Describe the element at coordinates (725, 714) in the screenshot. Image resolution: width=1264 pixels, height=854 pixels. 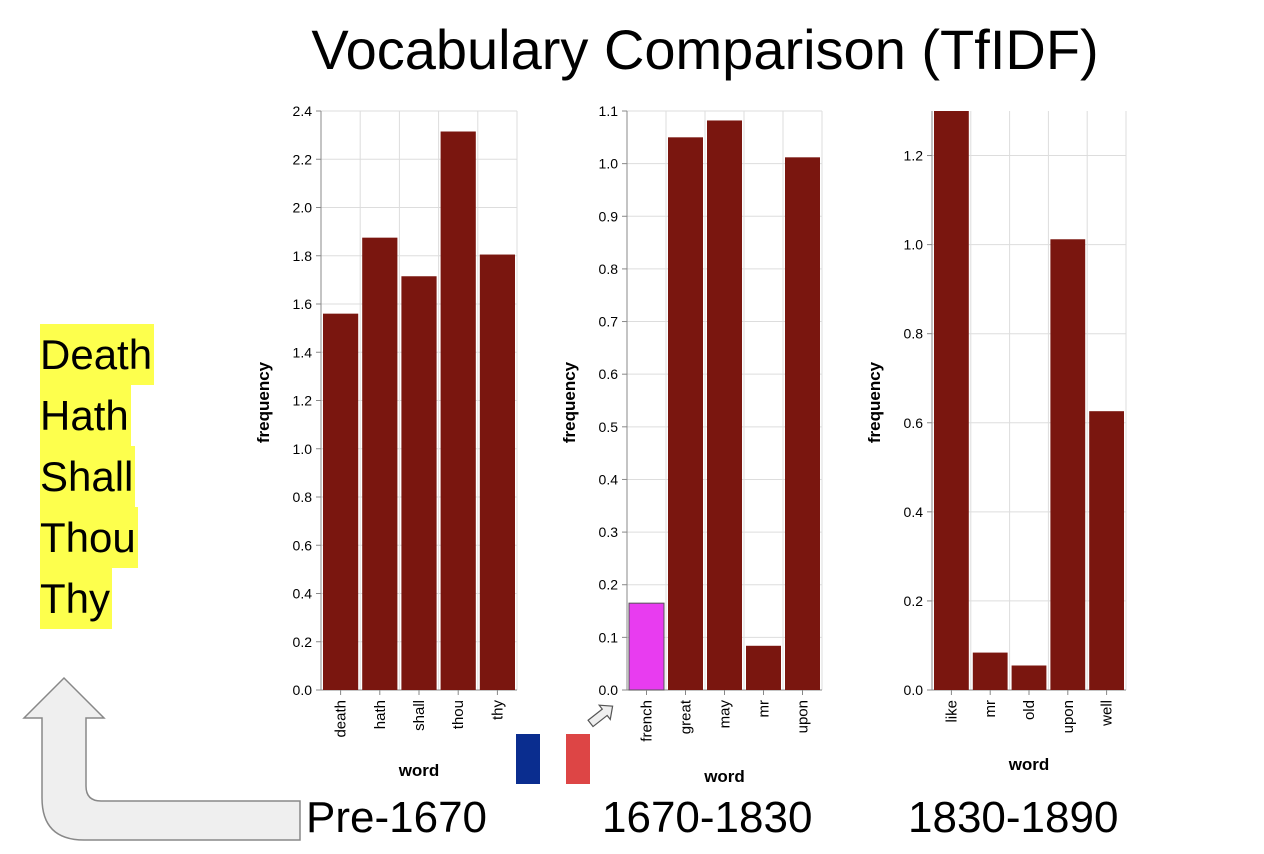
I see `x-tick-label: may` at that location.